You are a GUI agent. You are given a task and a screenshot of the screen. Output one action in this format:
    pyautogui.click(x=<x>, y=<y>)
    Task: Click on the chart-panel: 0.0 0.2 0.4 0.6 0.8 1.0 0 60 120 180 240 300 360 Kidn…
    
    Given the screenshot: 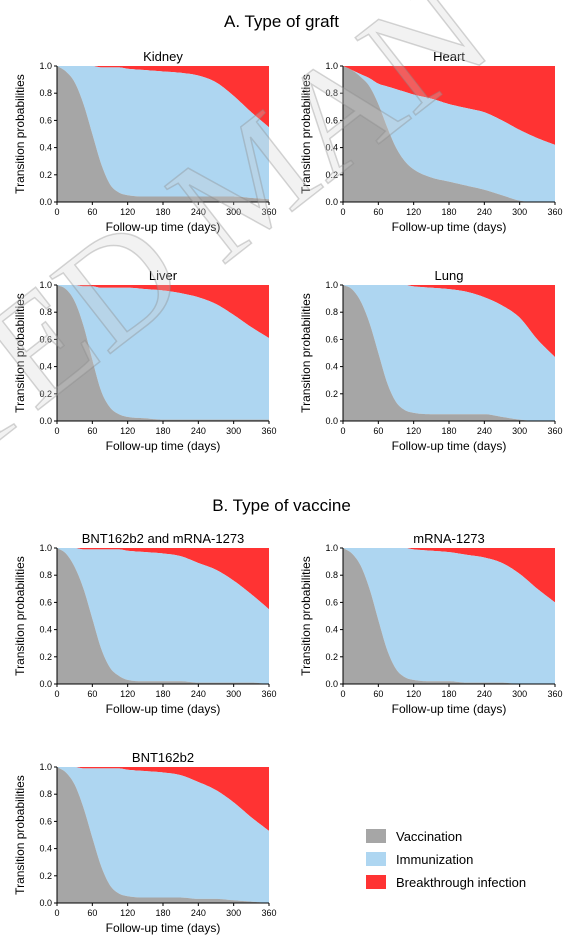 What is the action you would take?
    pyautogui.click(x=145, y=141)
    